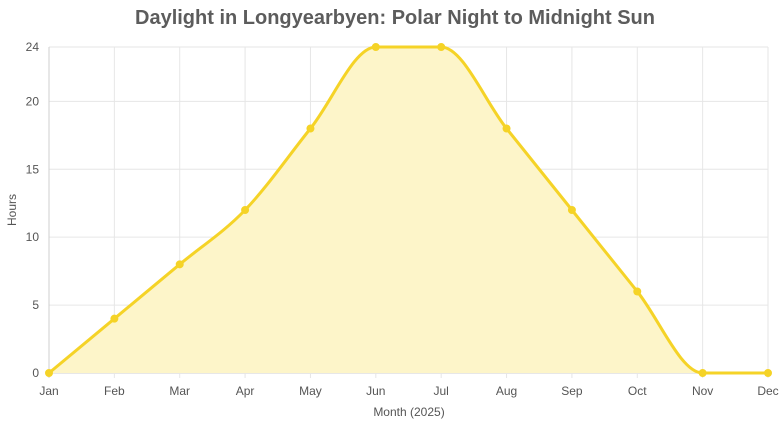 The width and height of the screenshot is (783, 426). I want to click on y-tick-24: 24, so click(33, 47).